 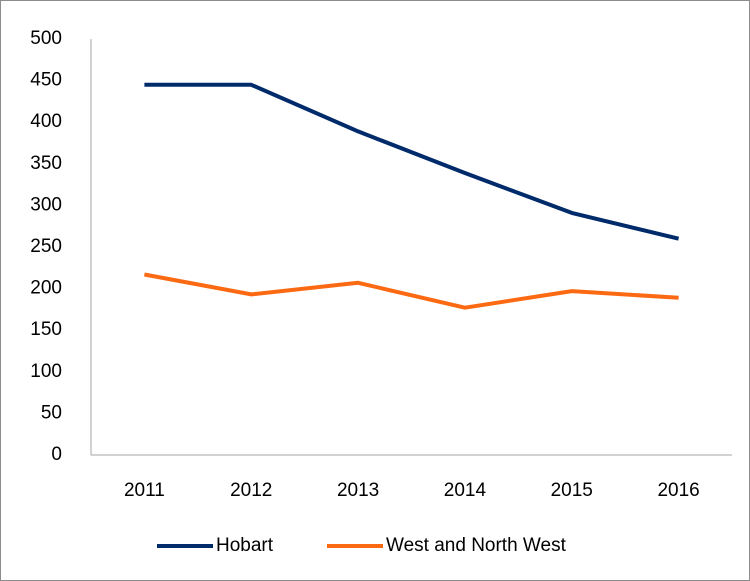 I want to click on x-tick-label: 2014, so click(x=465, y=490).